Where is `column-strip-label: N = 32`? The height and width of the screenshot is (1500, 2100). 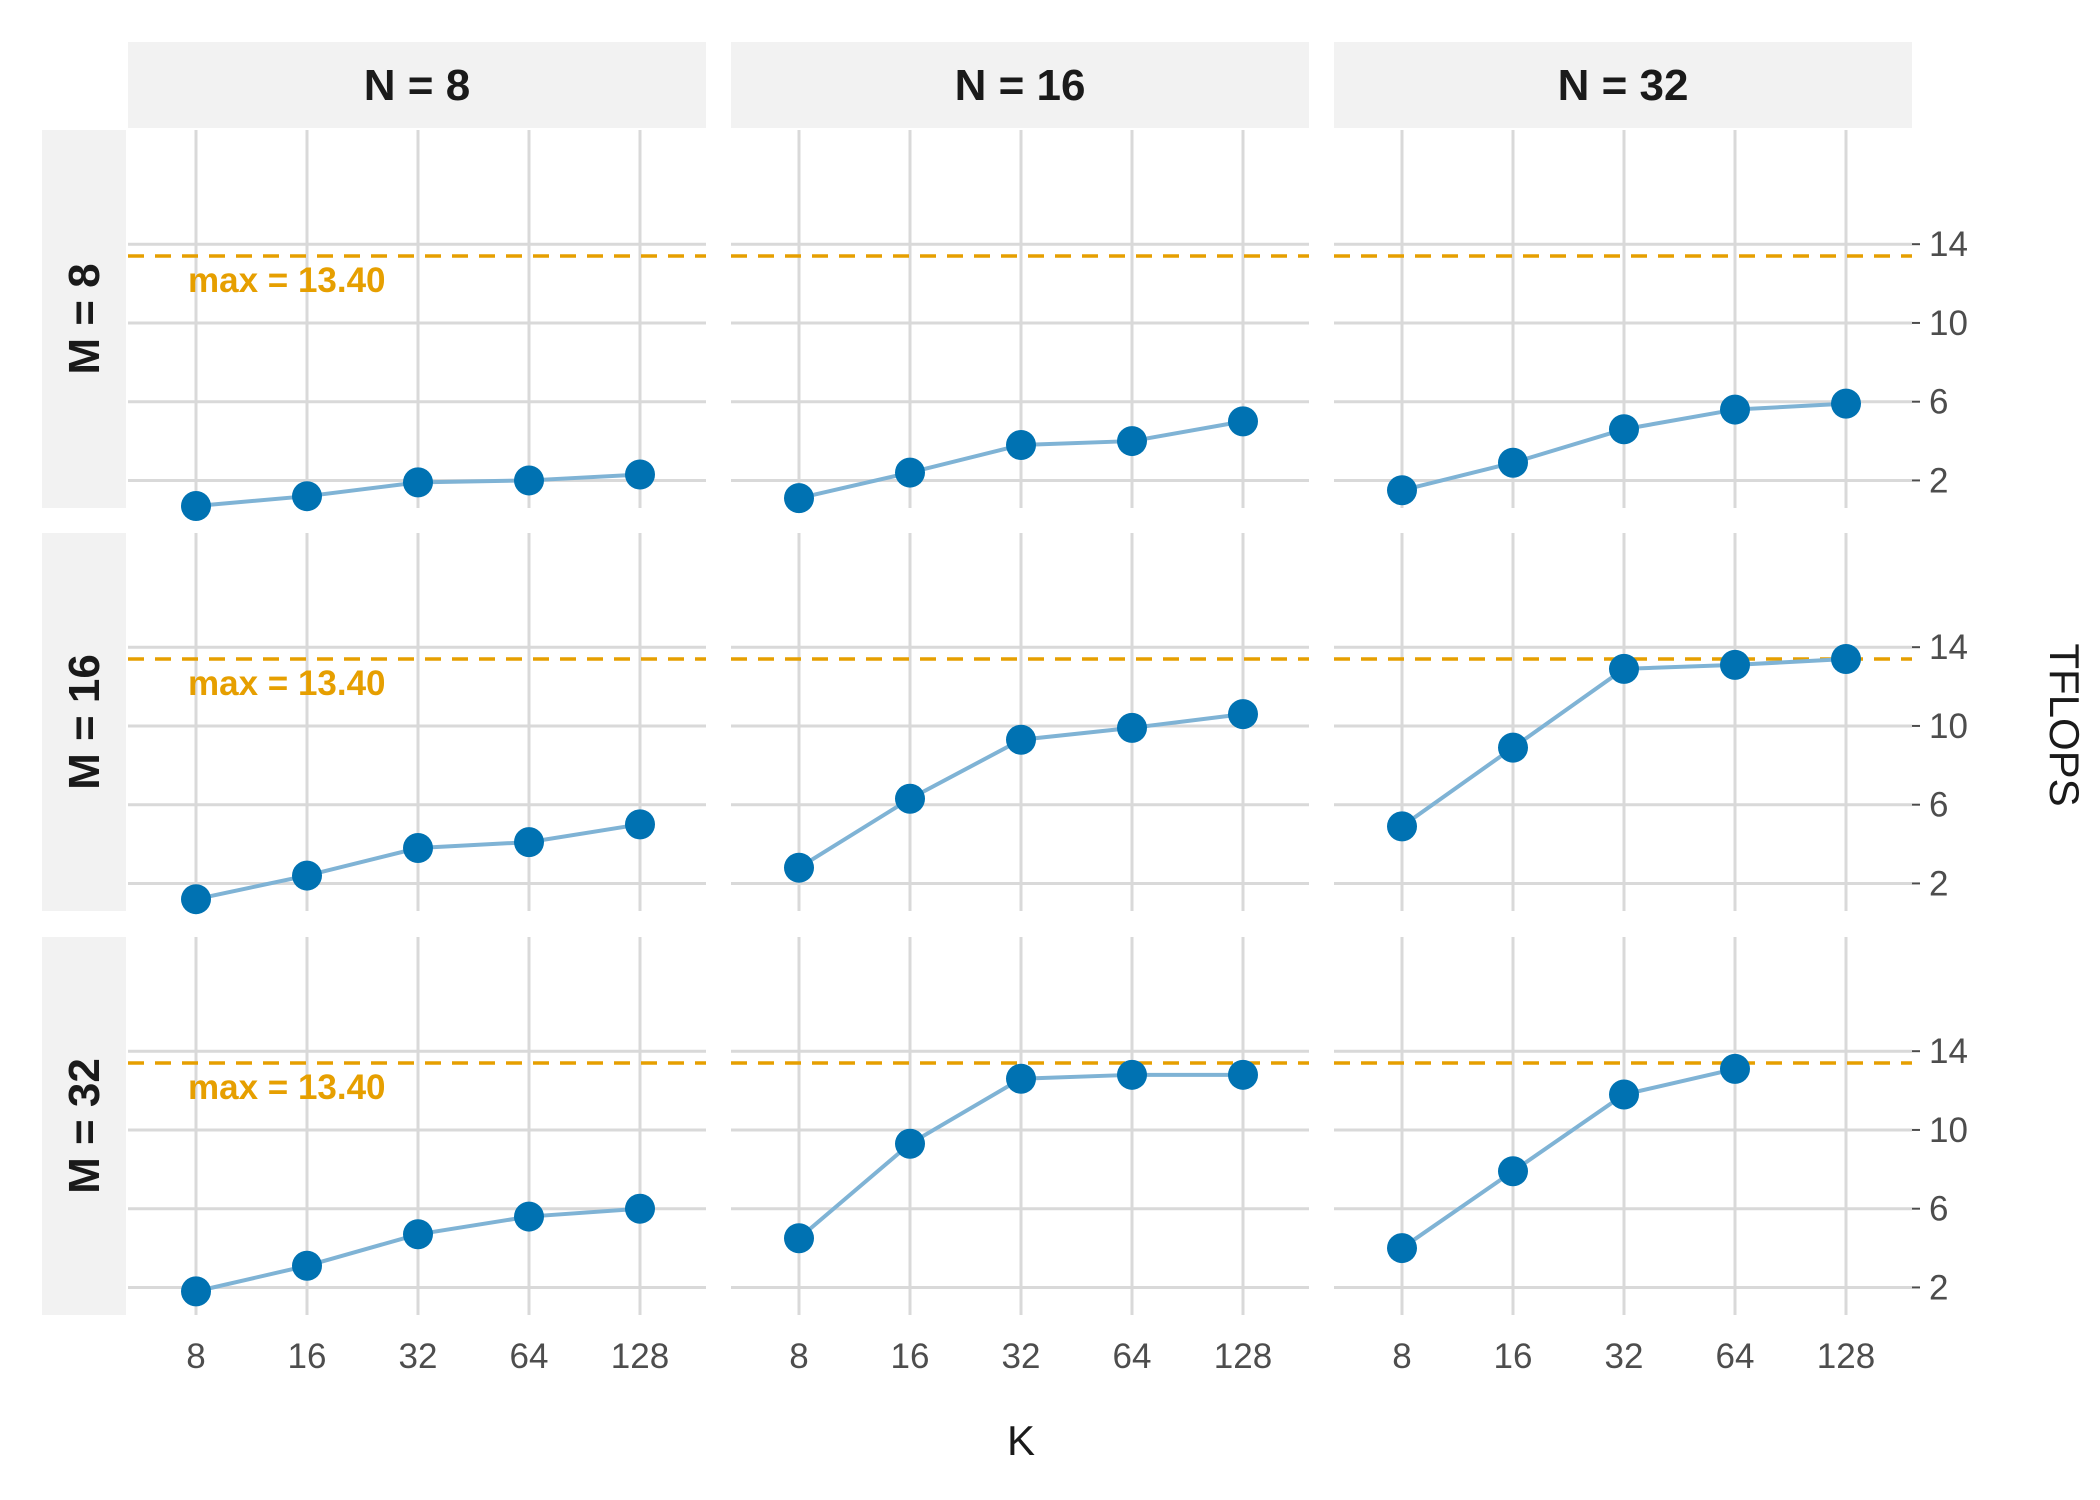
column-strip-label: N = 32 is located at coordinates (1623, 85).